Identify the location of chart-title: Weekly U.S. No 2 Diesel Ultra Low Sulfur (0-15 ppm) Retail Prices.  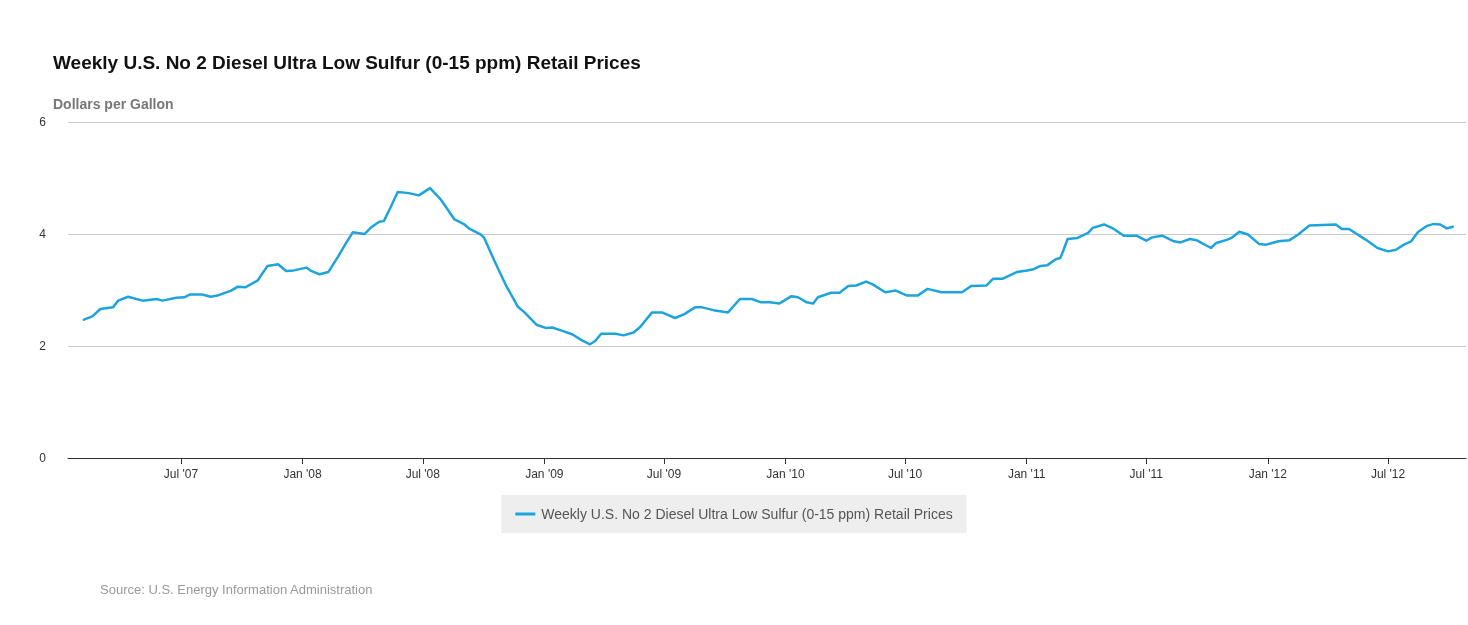
(347, 62).